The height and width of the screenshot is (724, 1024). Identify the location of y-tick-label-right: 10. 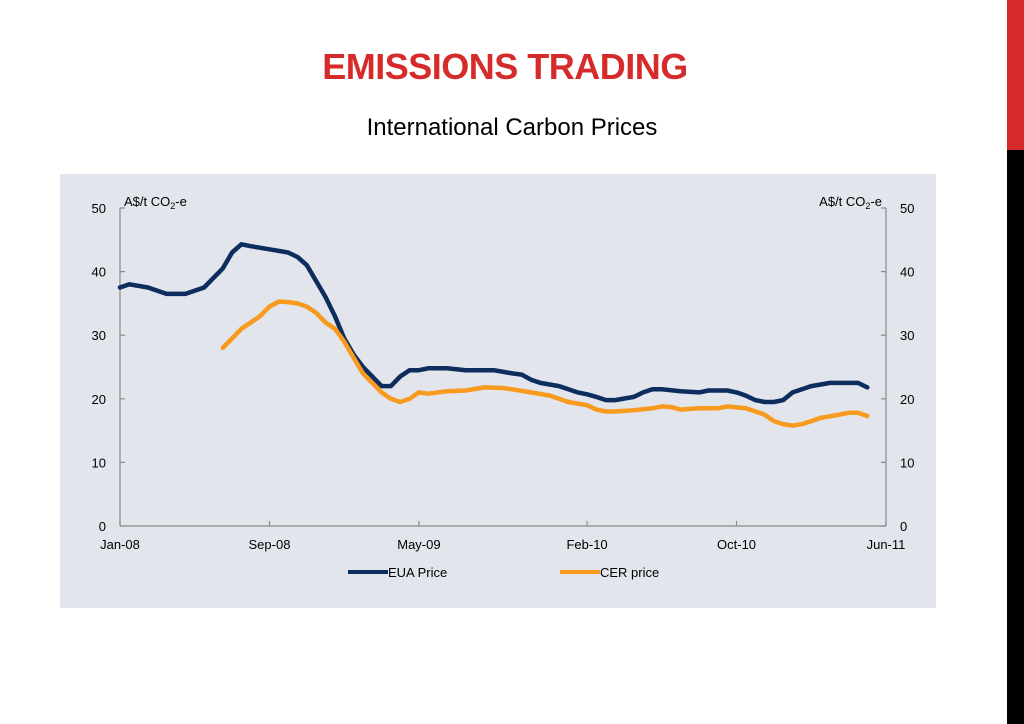
(907, 462).